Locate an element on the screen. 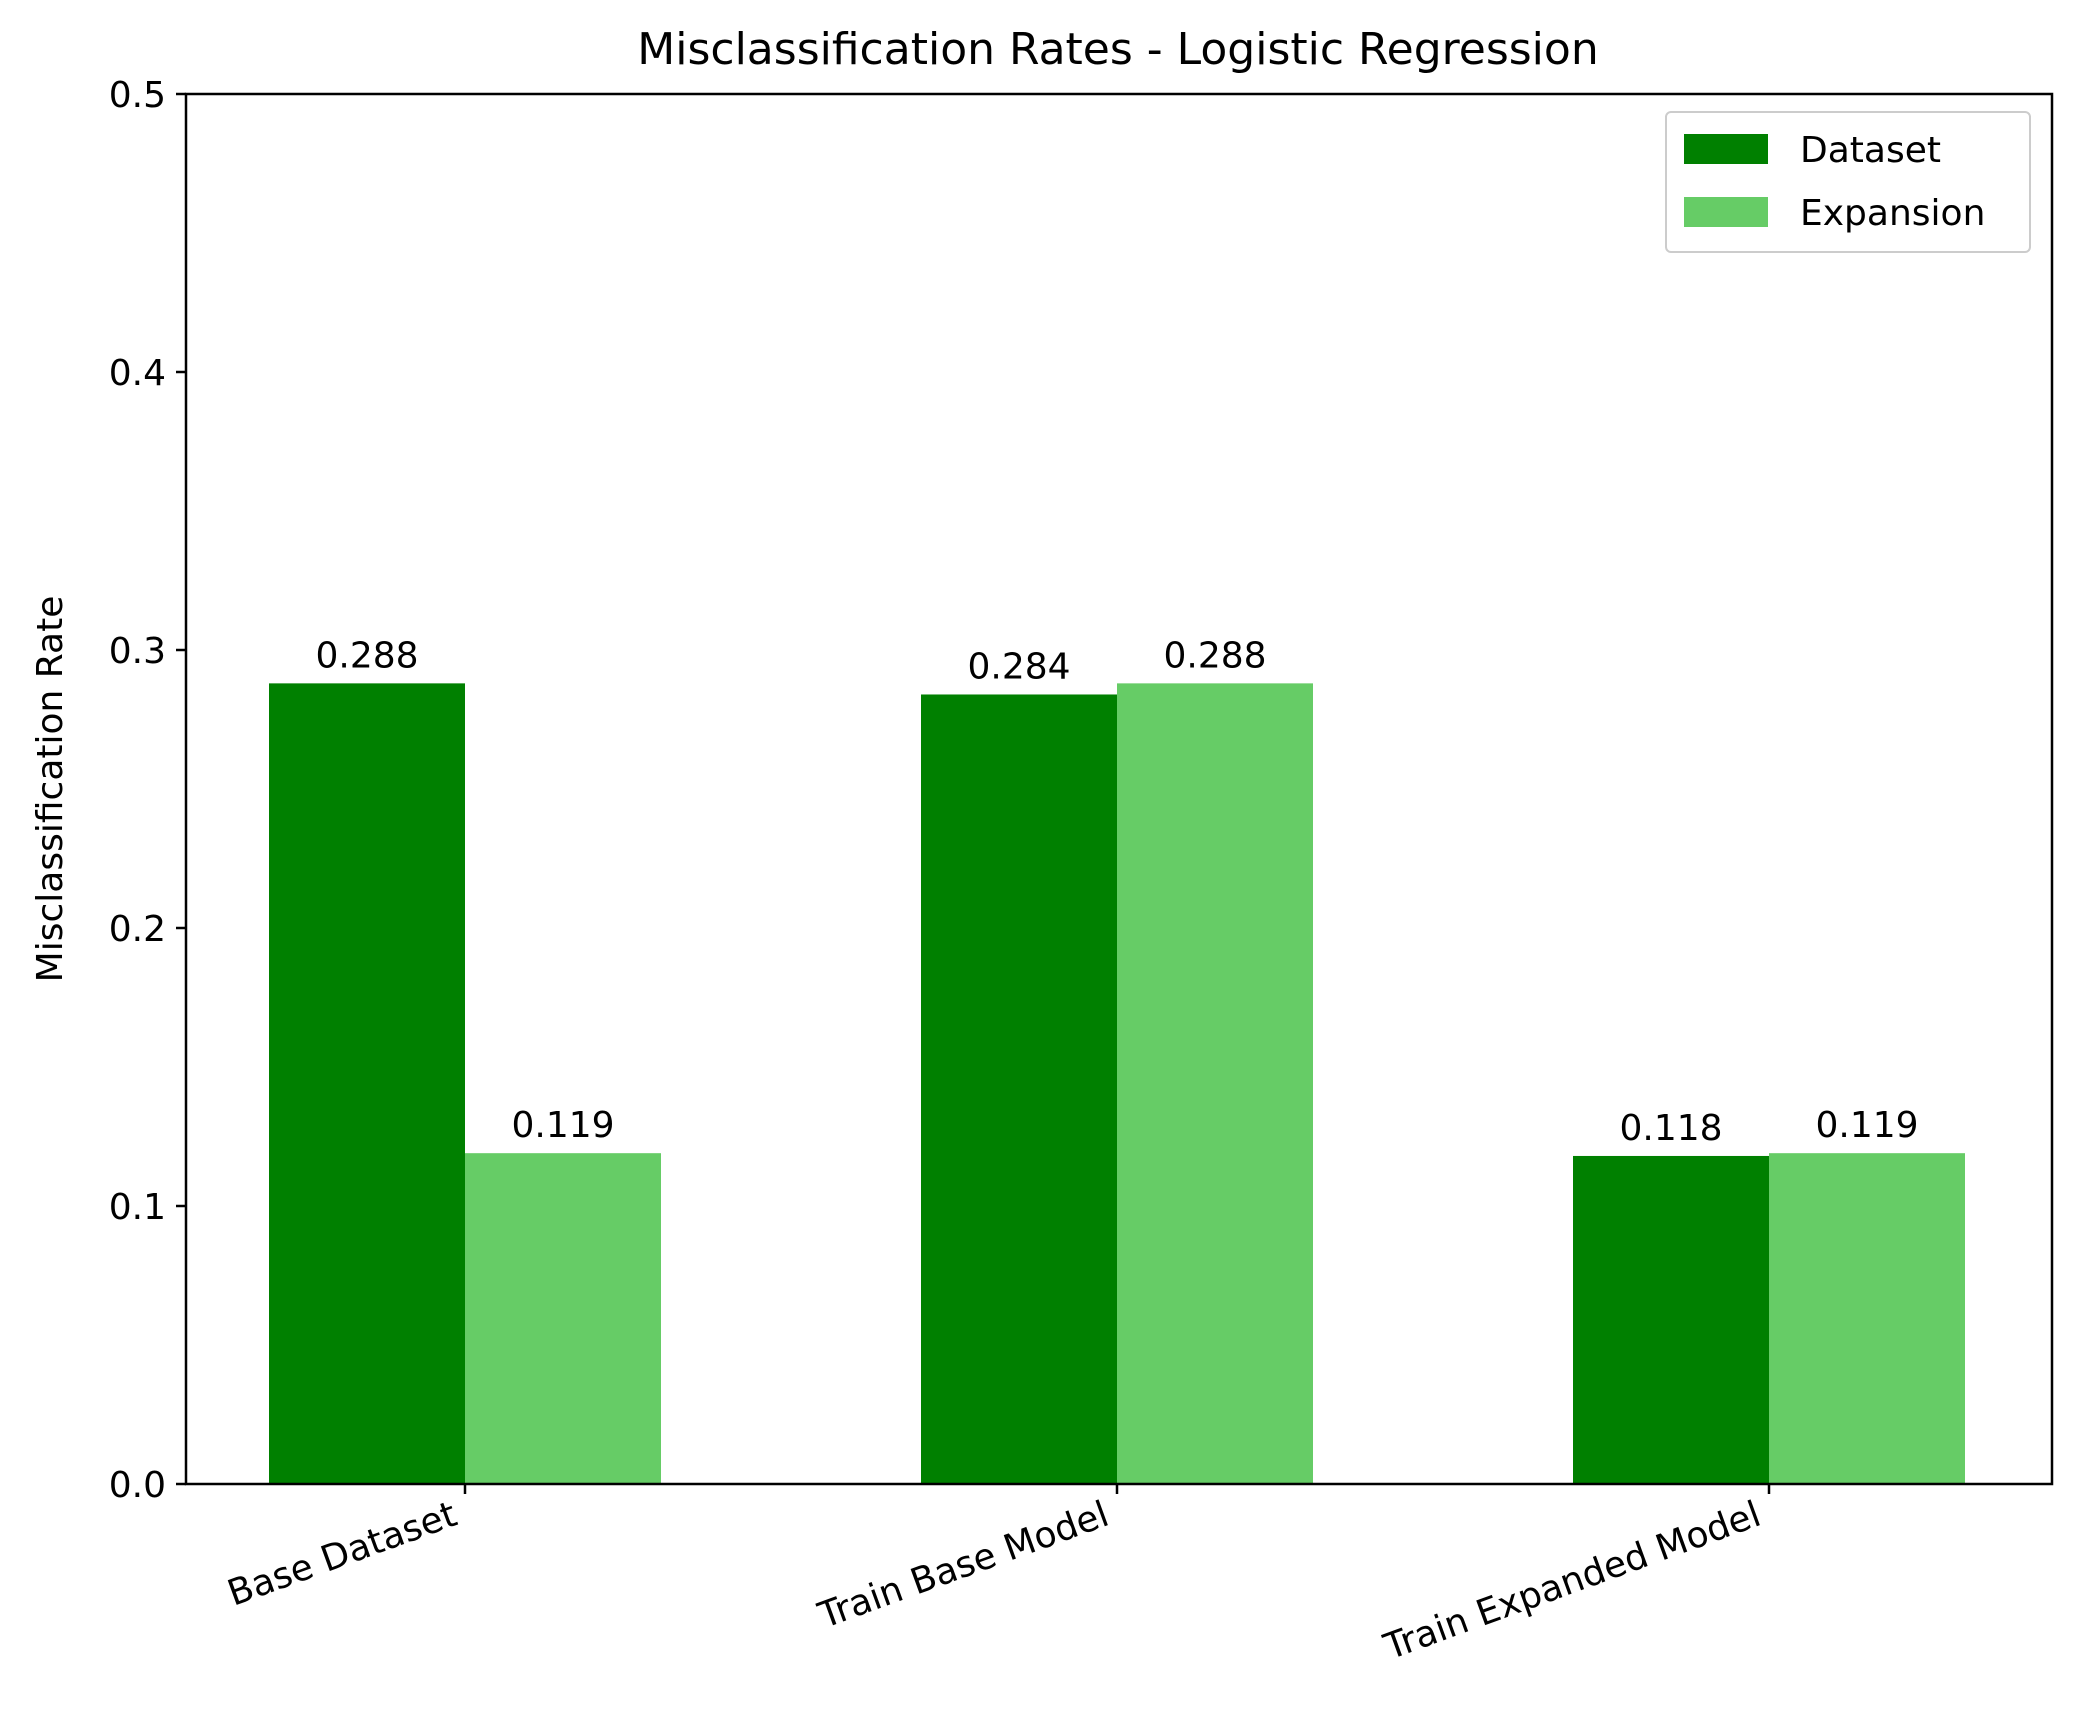 This screenshot has width=2074, height=1734. bar-dataset-base-dataset is located at coordinates (367, 1083).